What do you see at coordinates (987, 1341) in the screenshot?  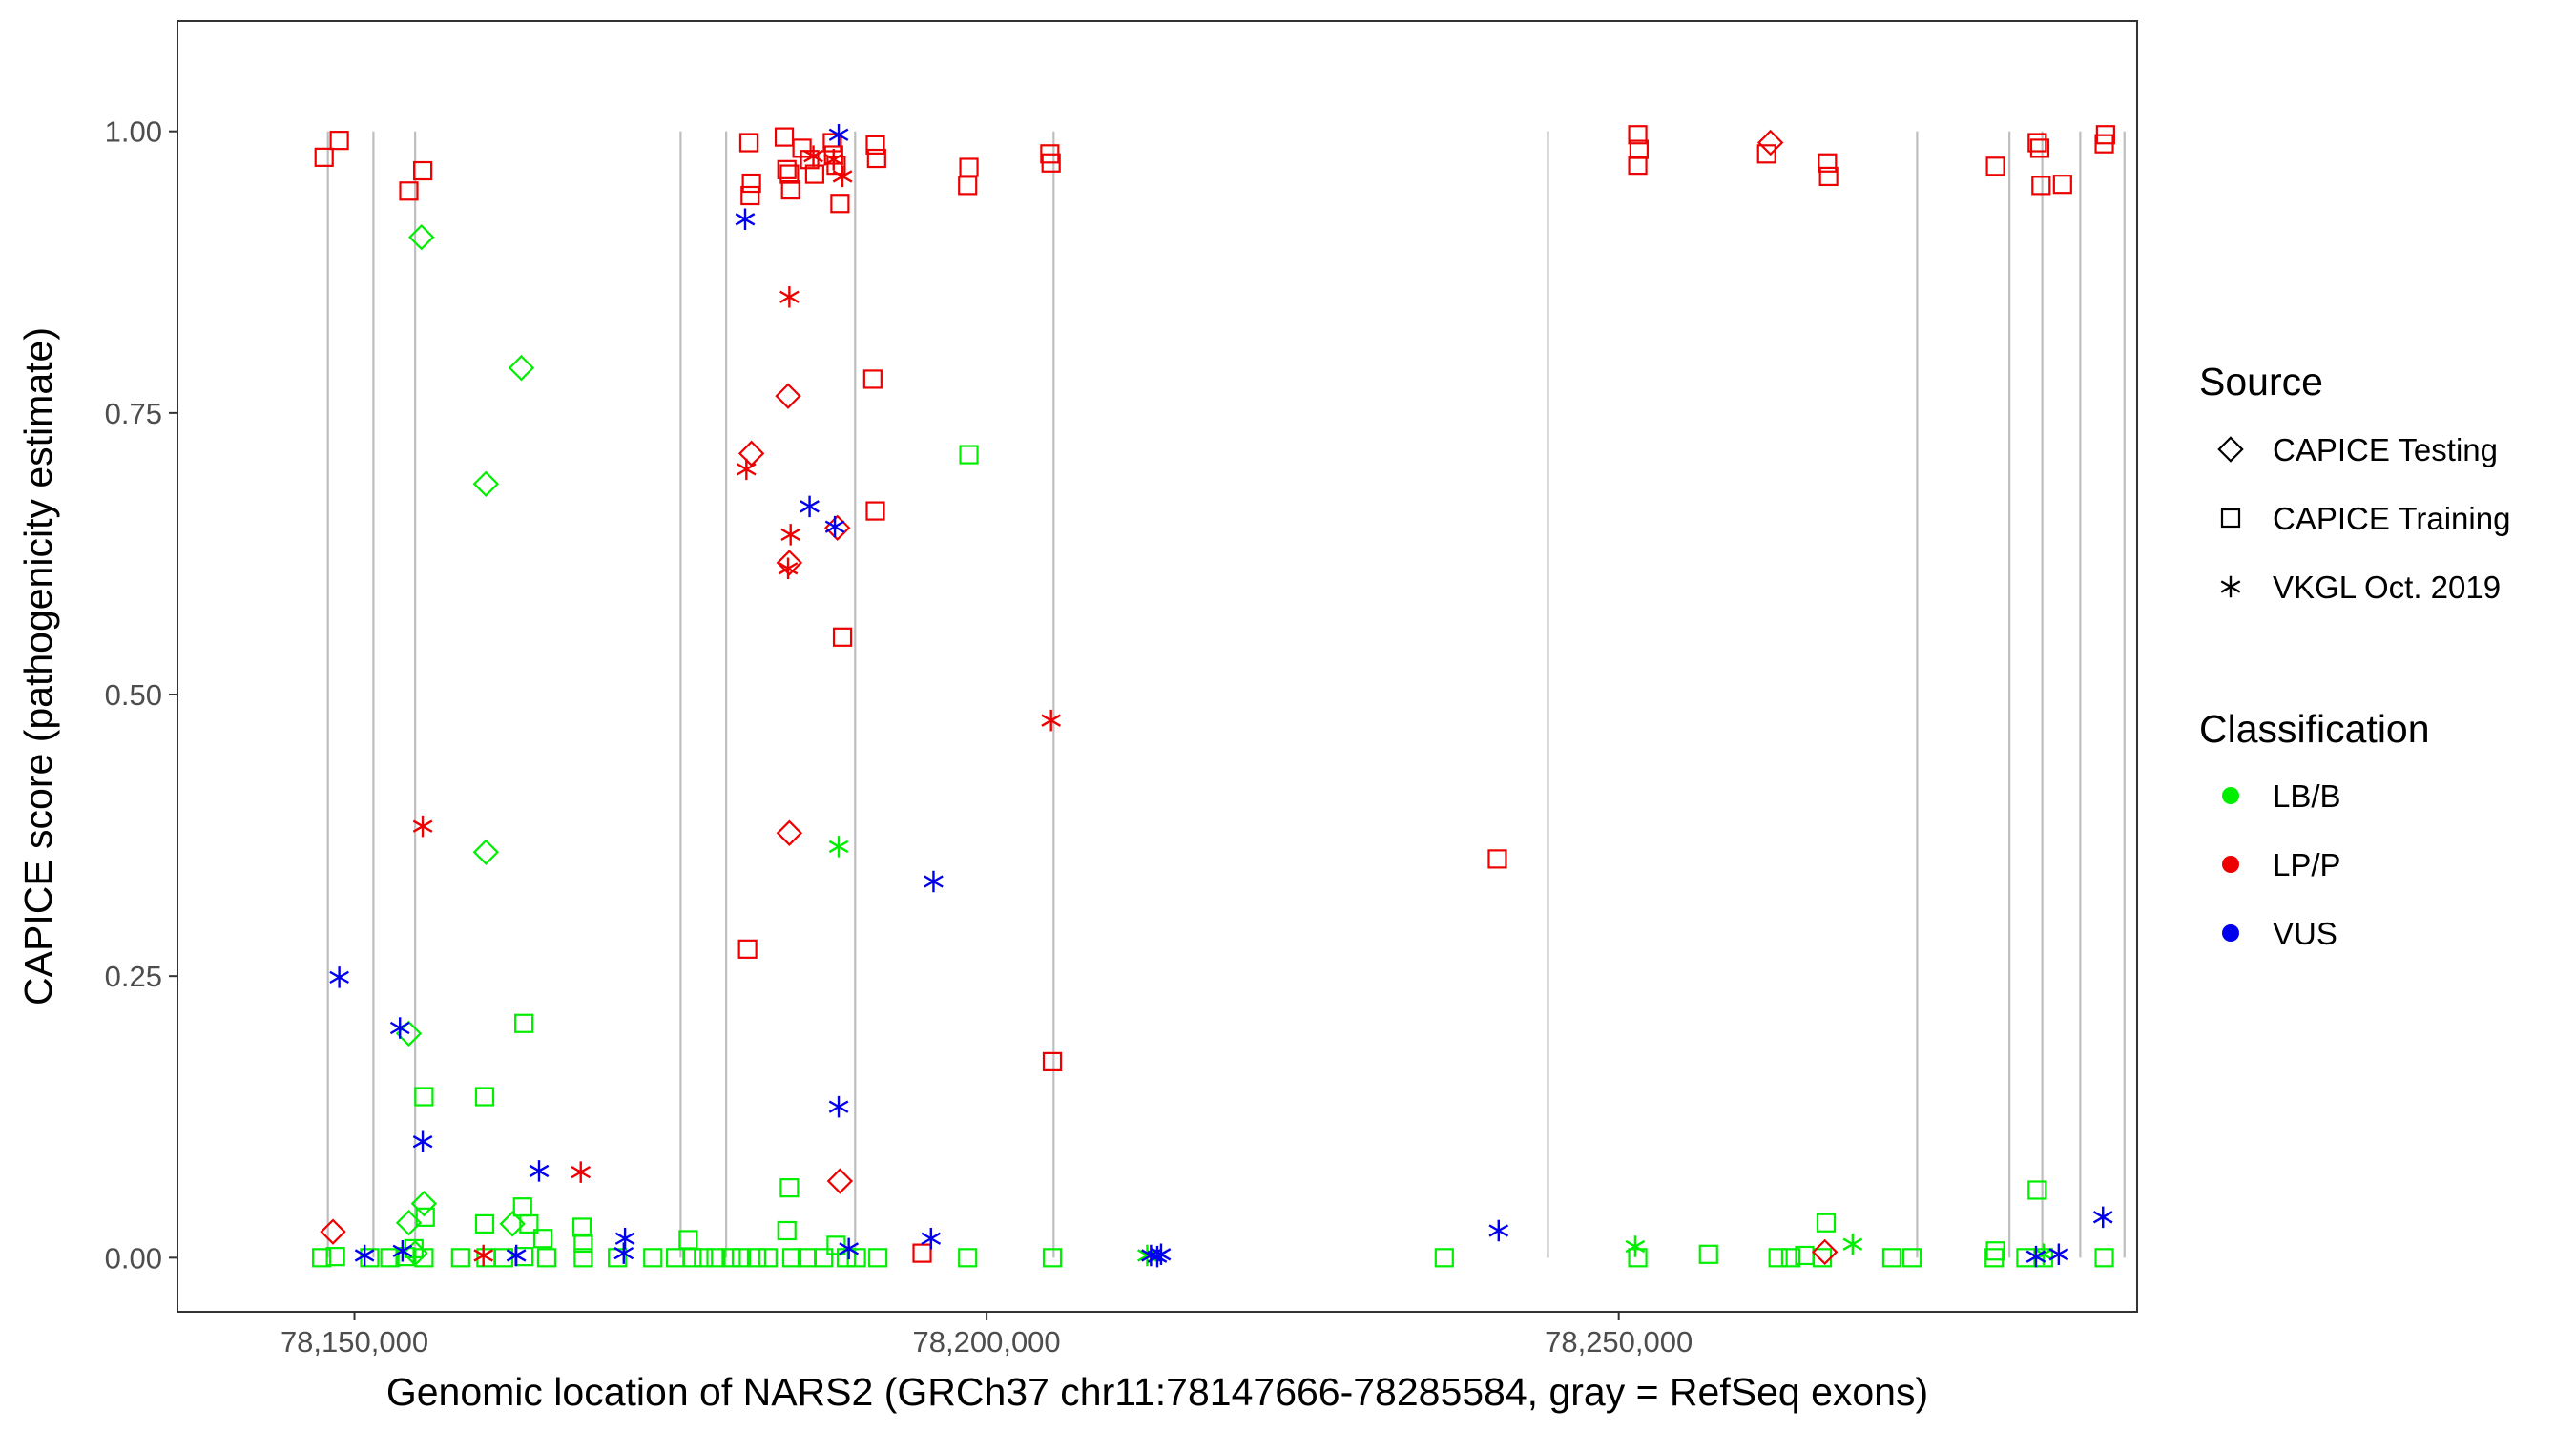 I see `x-tick-label: 78,200,000` at bounding box center [987, 1341].